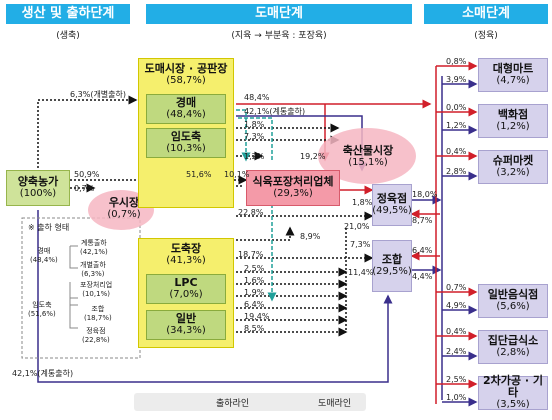 Image resolution: width=552 pixels, height=420 pixels. What do you see at coordinates (422, 250) in the screenshot?
I see `label-un-64: 6,4%` at bounding box center [422, 250].